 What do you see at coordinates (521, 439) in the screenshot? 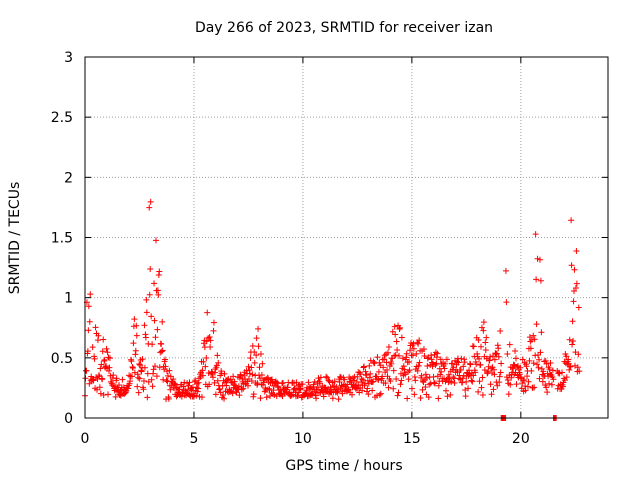
I see `x-tick-label: 20` at bounding box center [521, 439].